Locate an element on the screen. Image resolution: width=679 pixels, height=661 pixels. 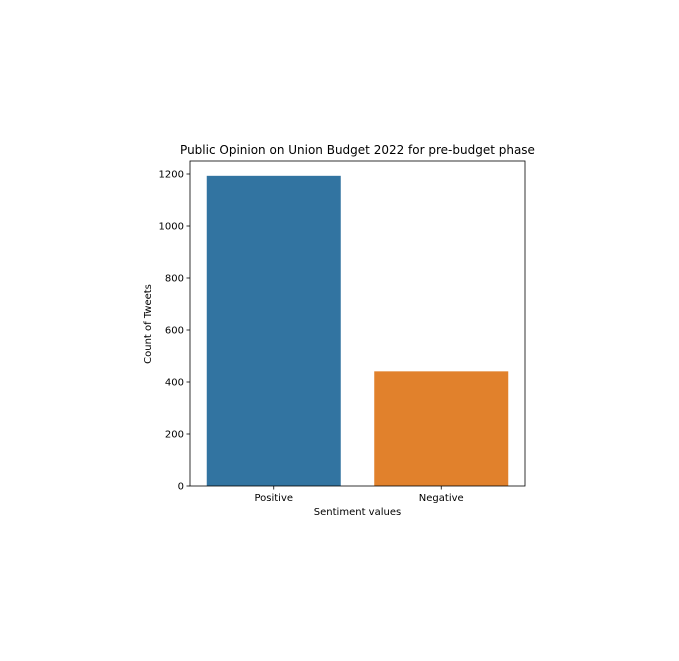
y-tick-label: 1000 is located at coordinates (171, 227).